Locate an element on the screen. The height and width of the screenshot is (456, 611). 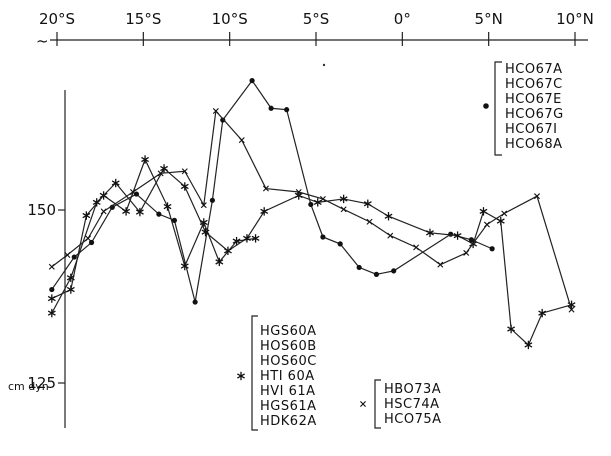
x-tick-label: 10°N is located at coordinates (575, 19).